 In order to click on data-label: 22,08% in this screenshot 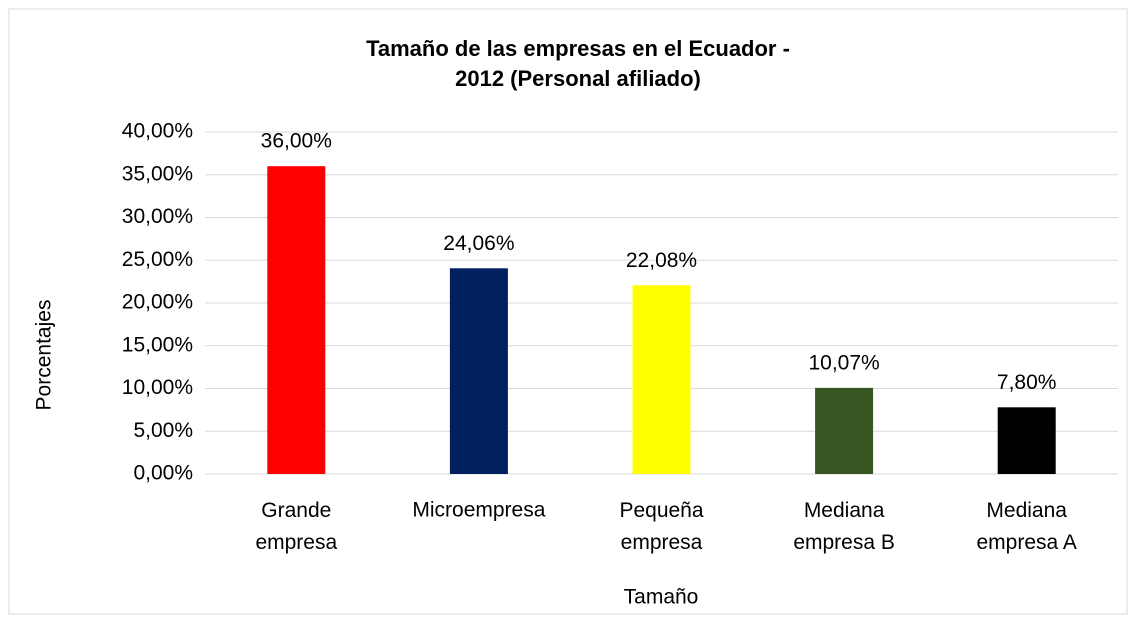, I will do `click(661, 260)`.